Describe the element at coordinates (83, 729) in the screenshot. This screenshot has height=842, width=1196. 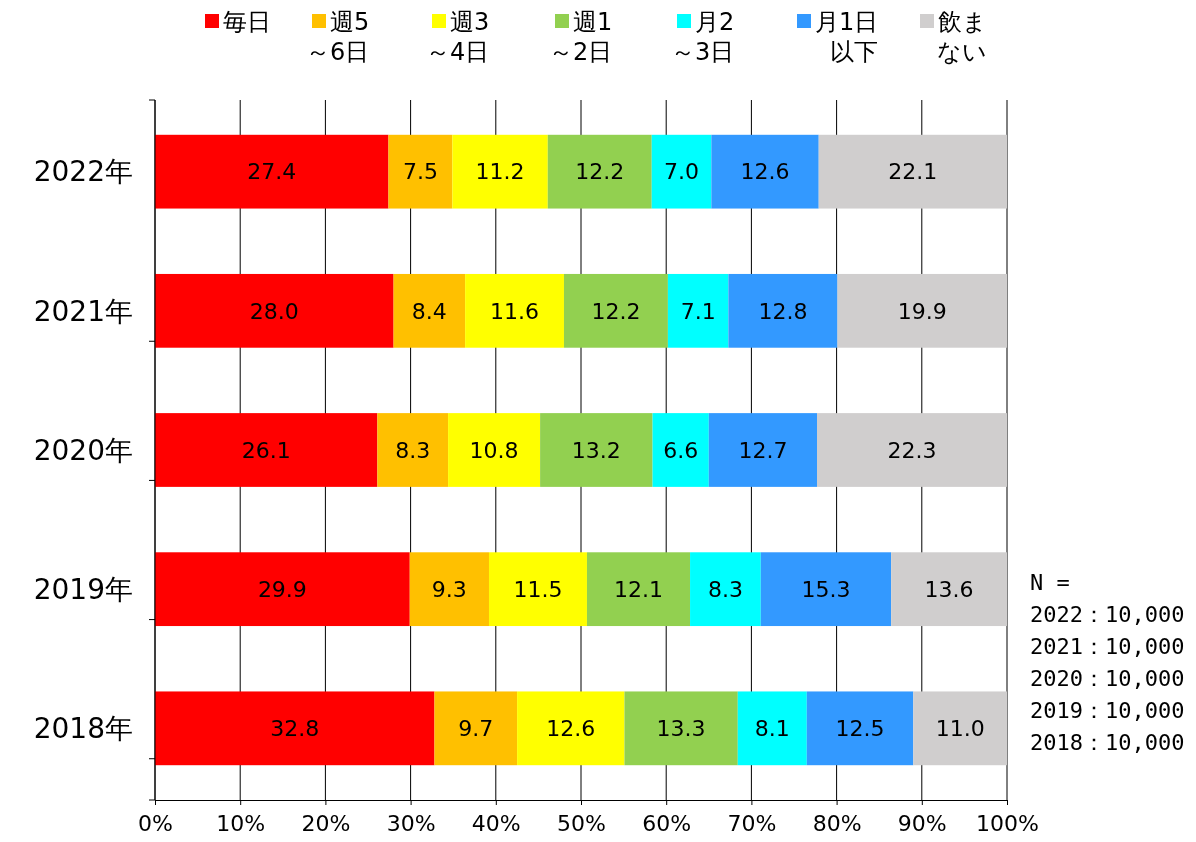
I see `y-tick-label: 2018年` at that location.